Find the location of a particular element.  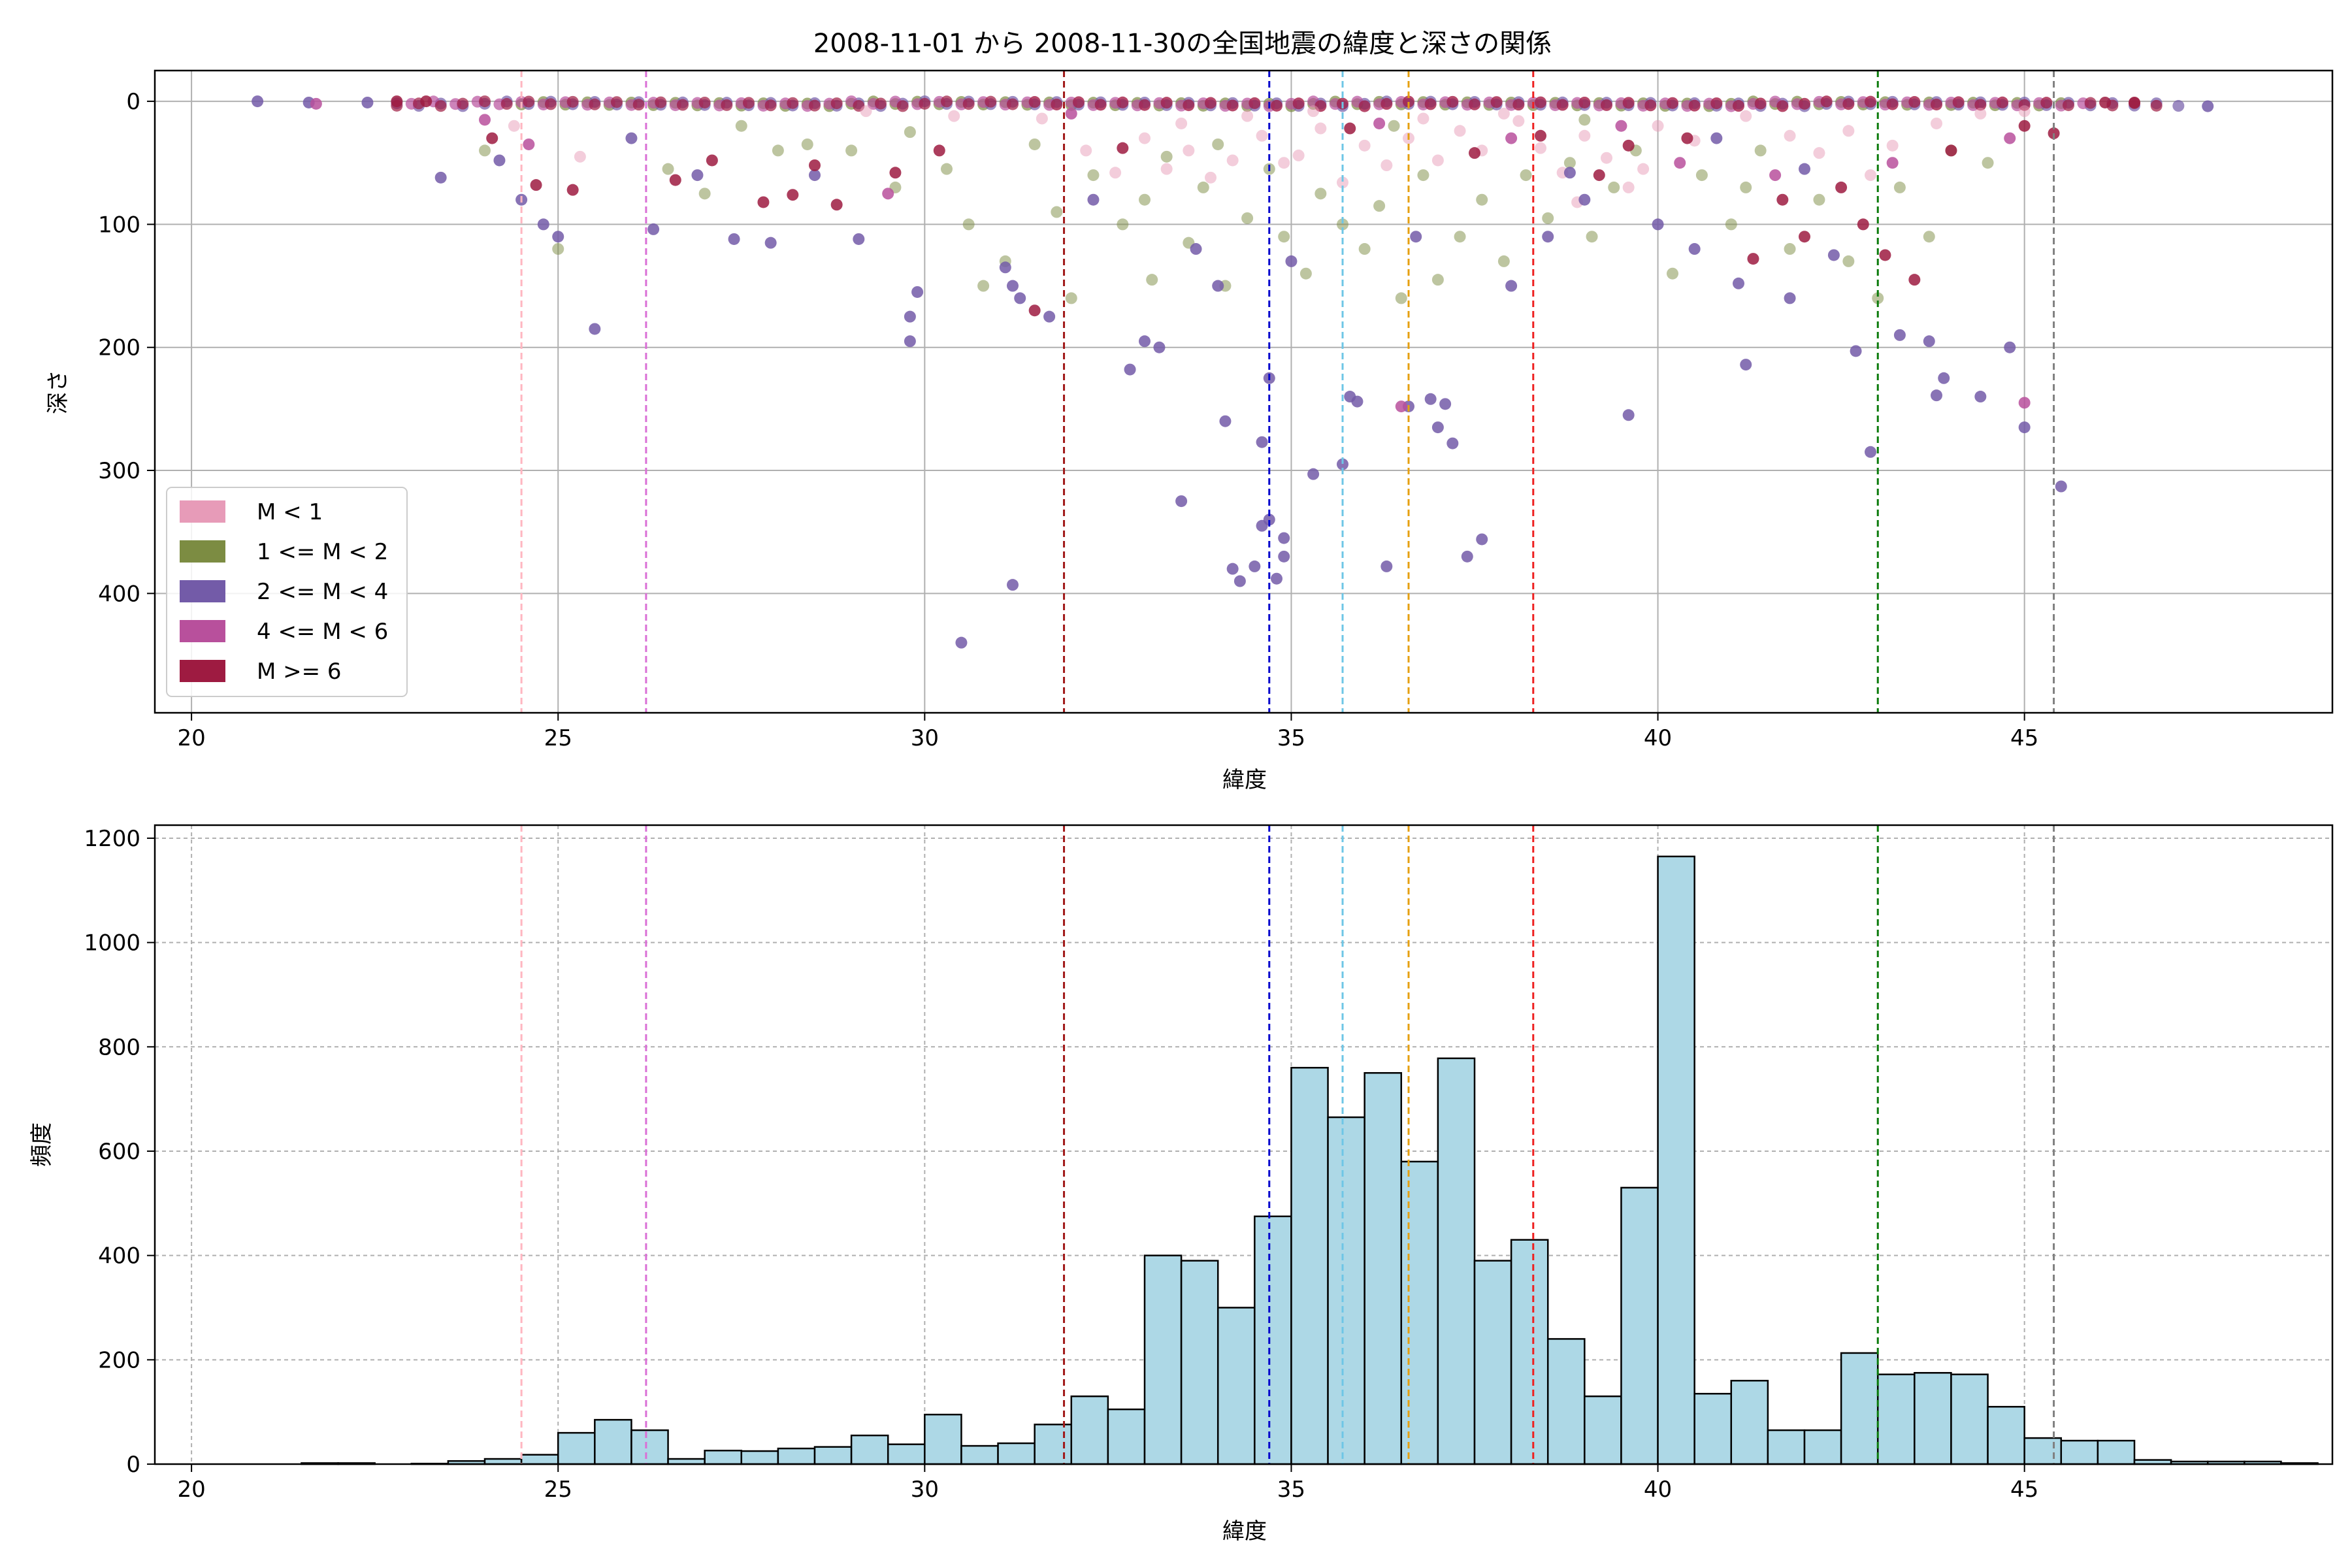

scatter-y-axis-label: 深さ is located at coordinates (58, 392).